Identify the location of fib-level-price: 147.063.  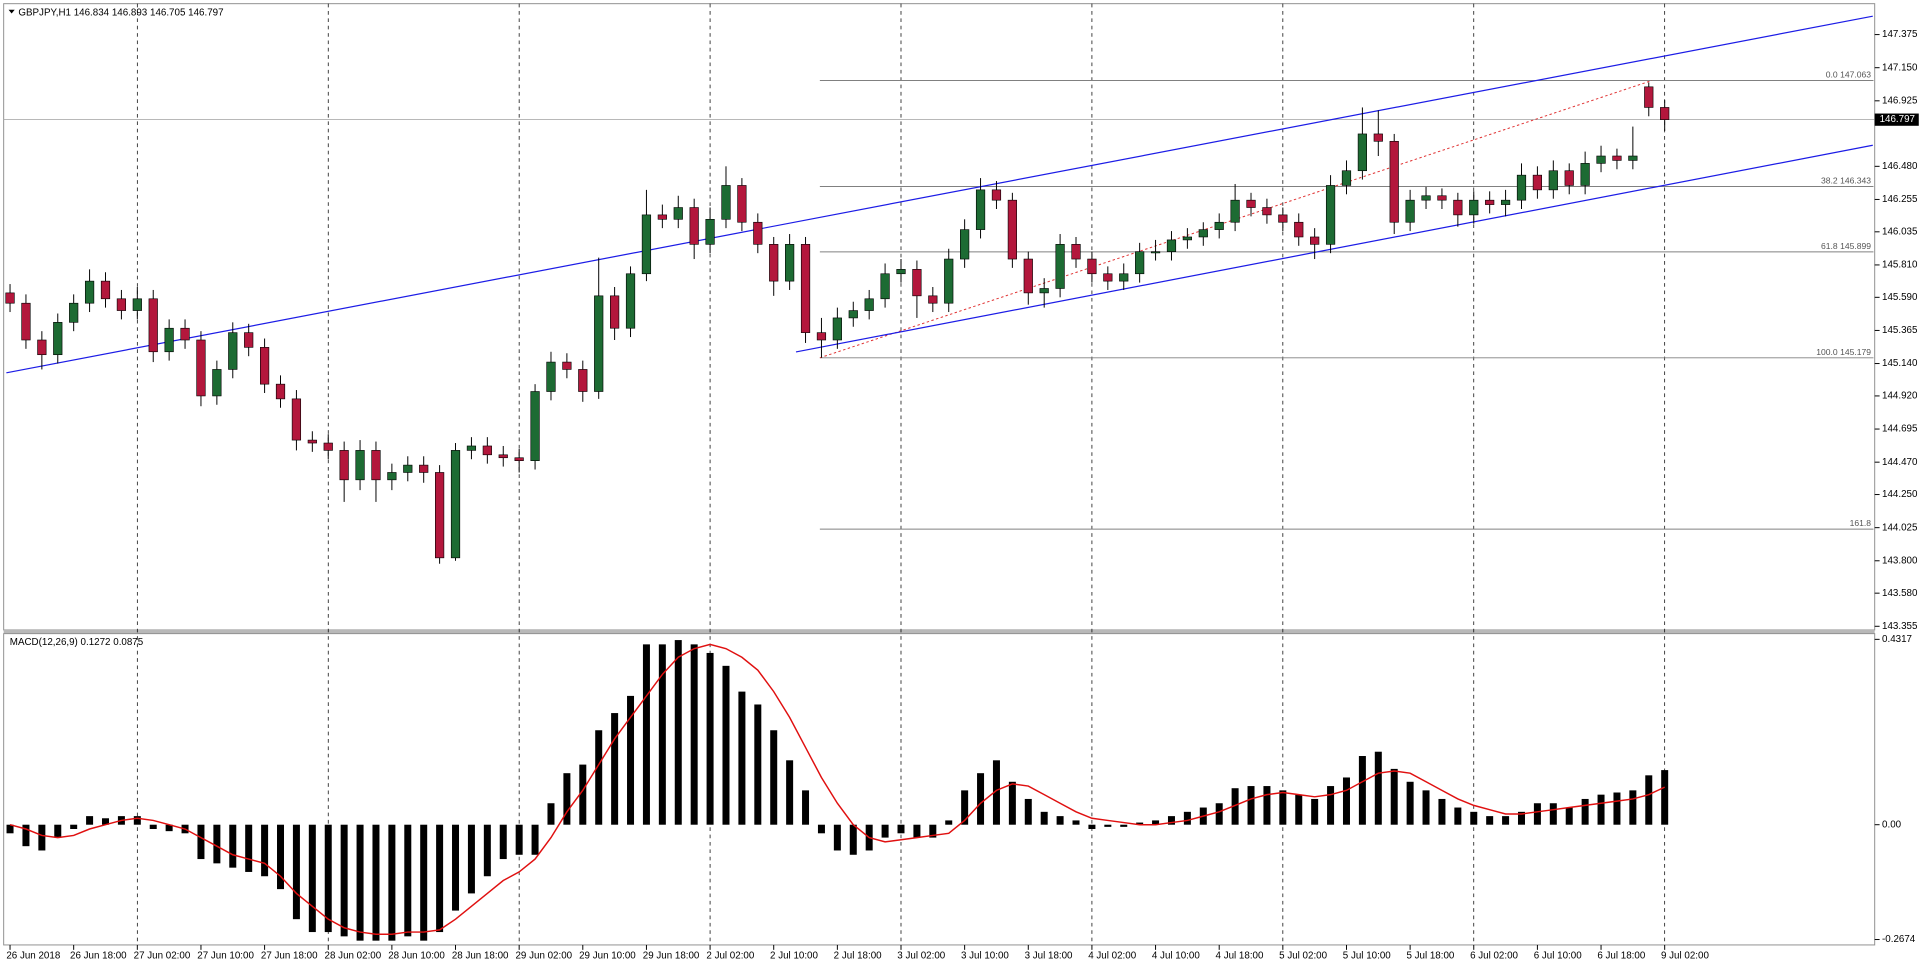
(1855, 75).